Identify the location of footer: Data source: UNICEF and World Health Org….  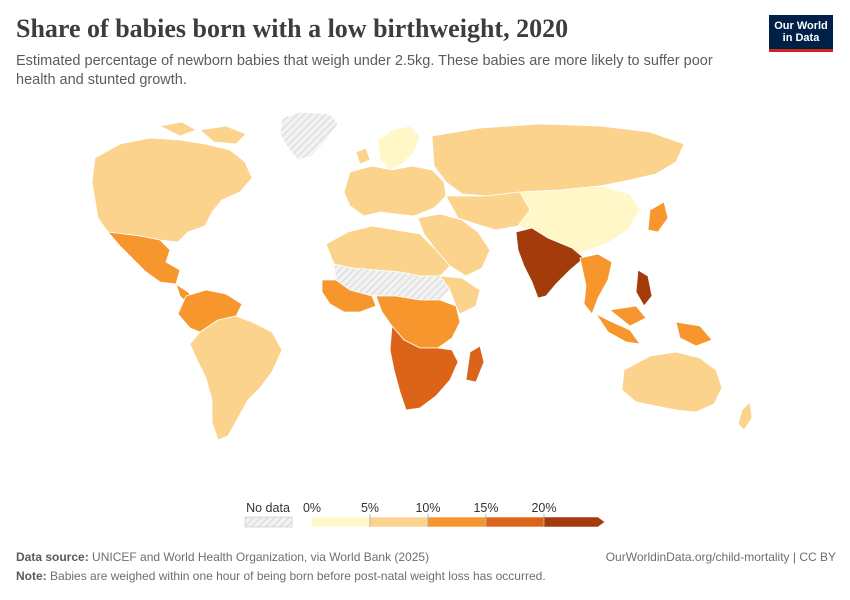
(426, 567).